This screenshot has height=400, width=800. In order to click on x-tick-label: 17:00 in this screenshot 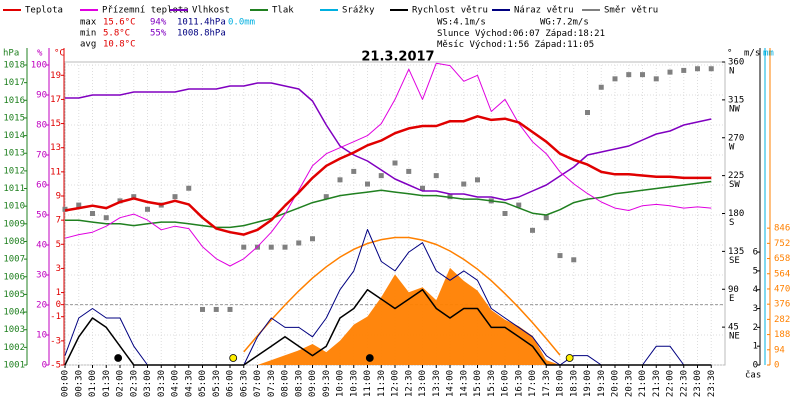, I will do `click(533, 383)`.